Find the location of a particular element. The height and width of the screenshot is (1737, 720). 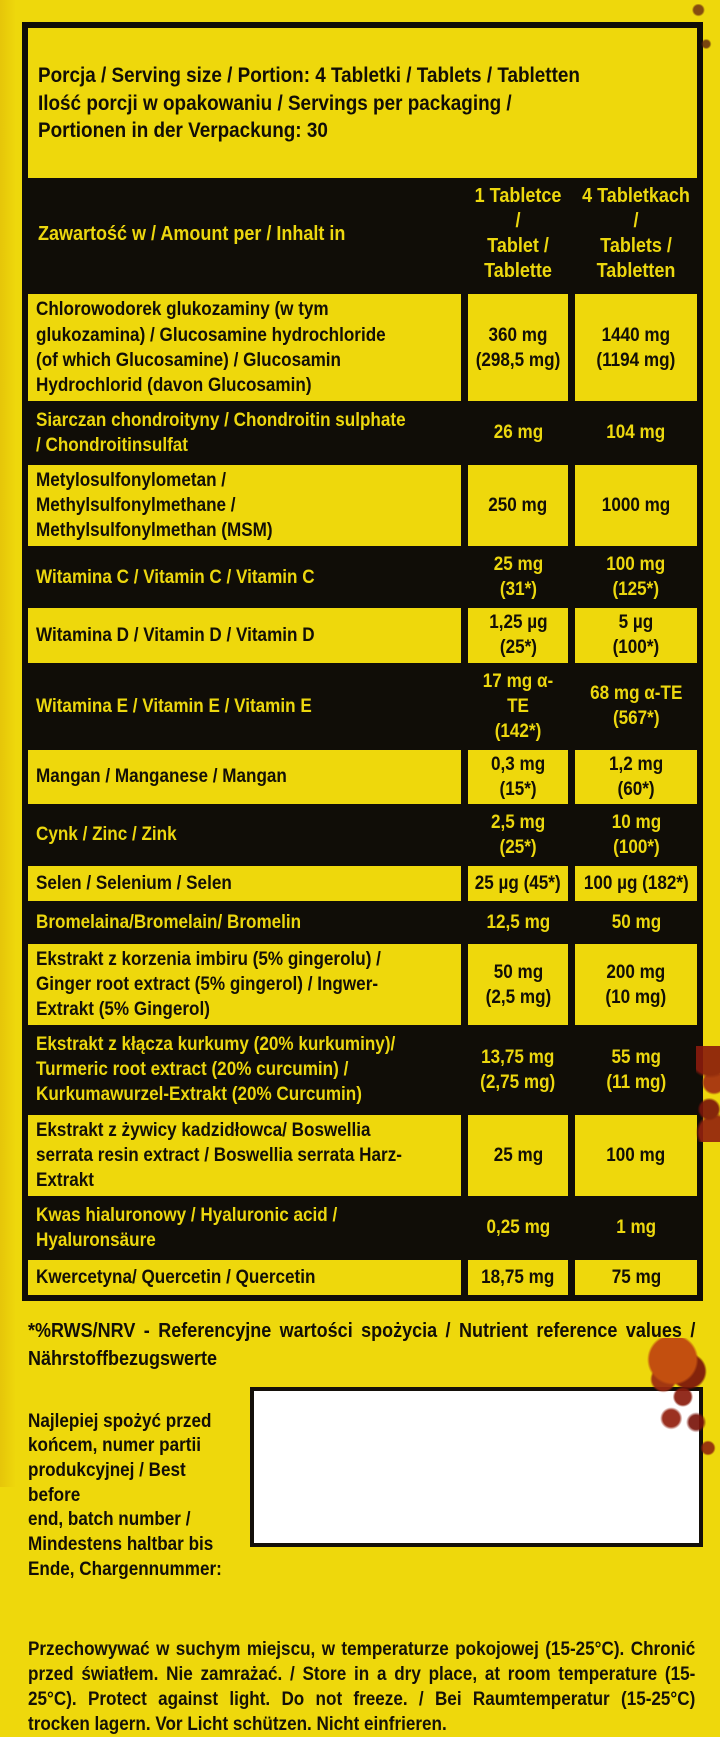

amount-per-4-tablets: 75 mg is located at coordinates (636, 1277).